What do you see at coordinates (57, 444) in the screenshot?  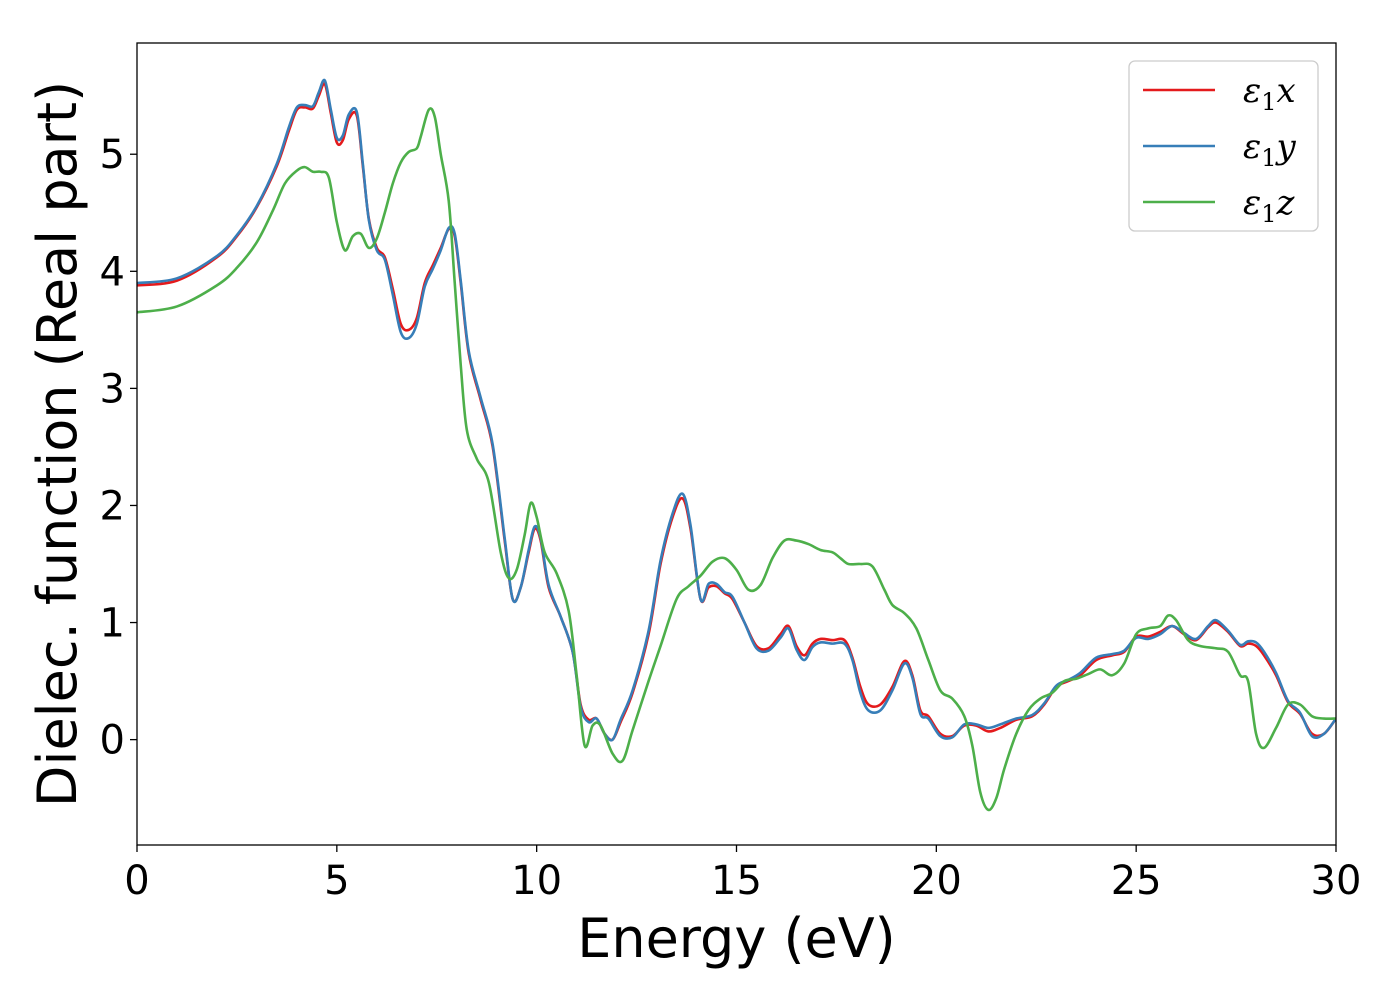 I see `y-axis-title: Dielec. function (Real part)` at bounding box center [57, 444].